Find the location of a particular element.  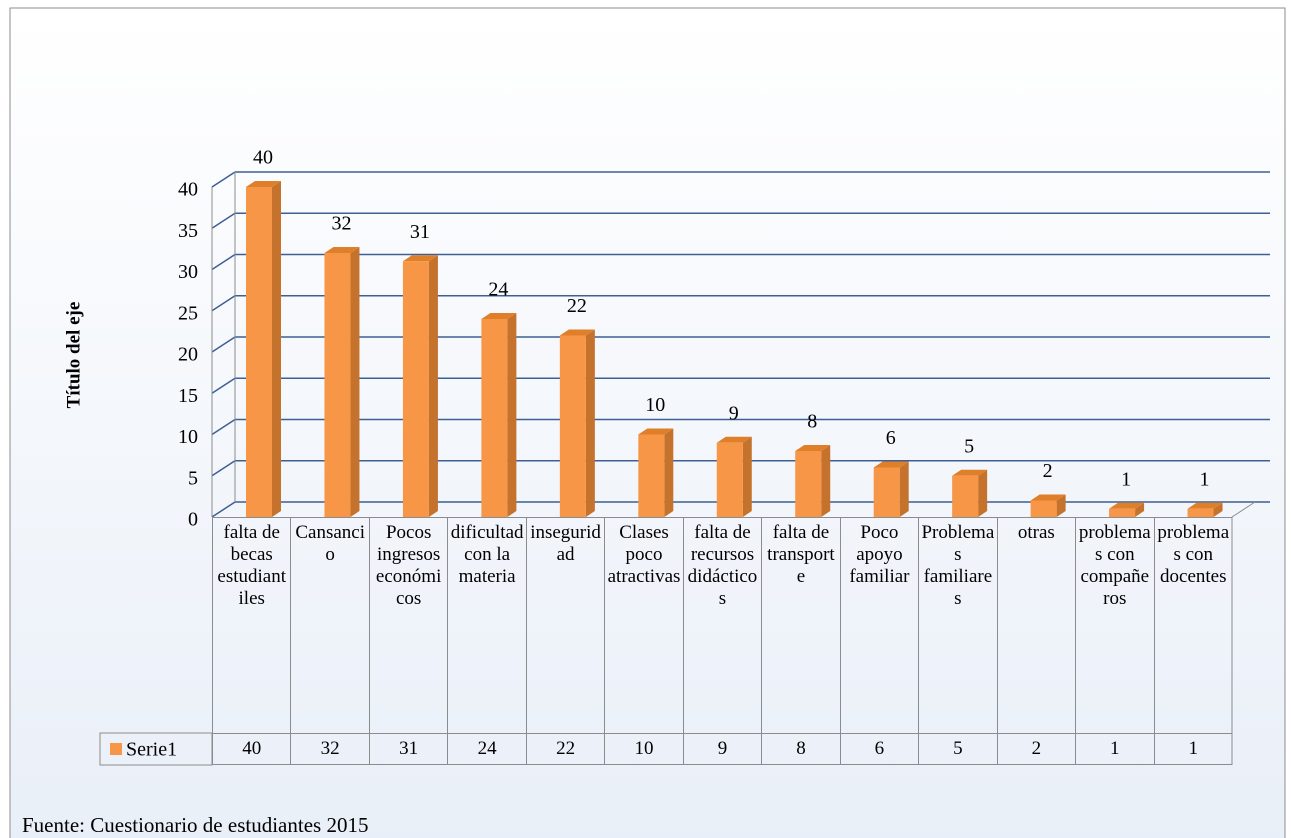

category-cell: Pocos ingresos económicos is located at coordinates (408, 625).